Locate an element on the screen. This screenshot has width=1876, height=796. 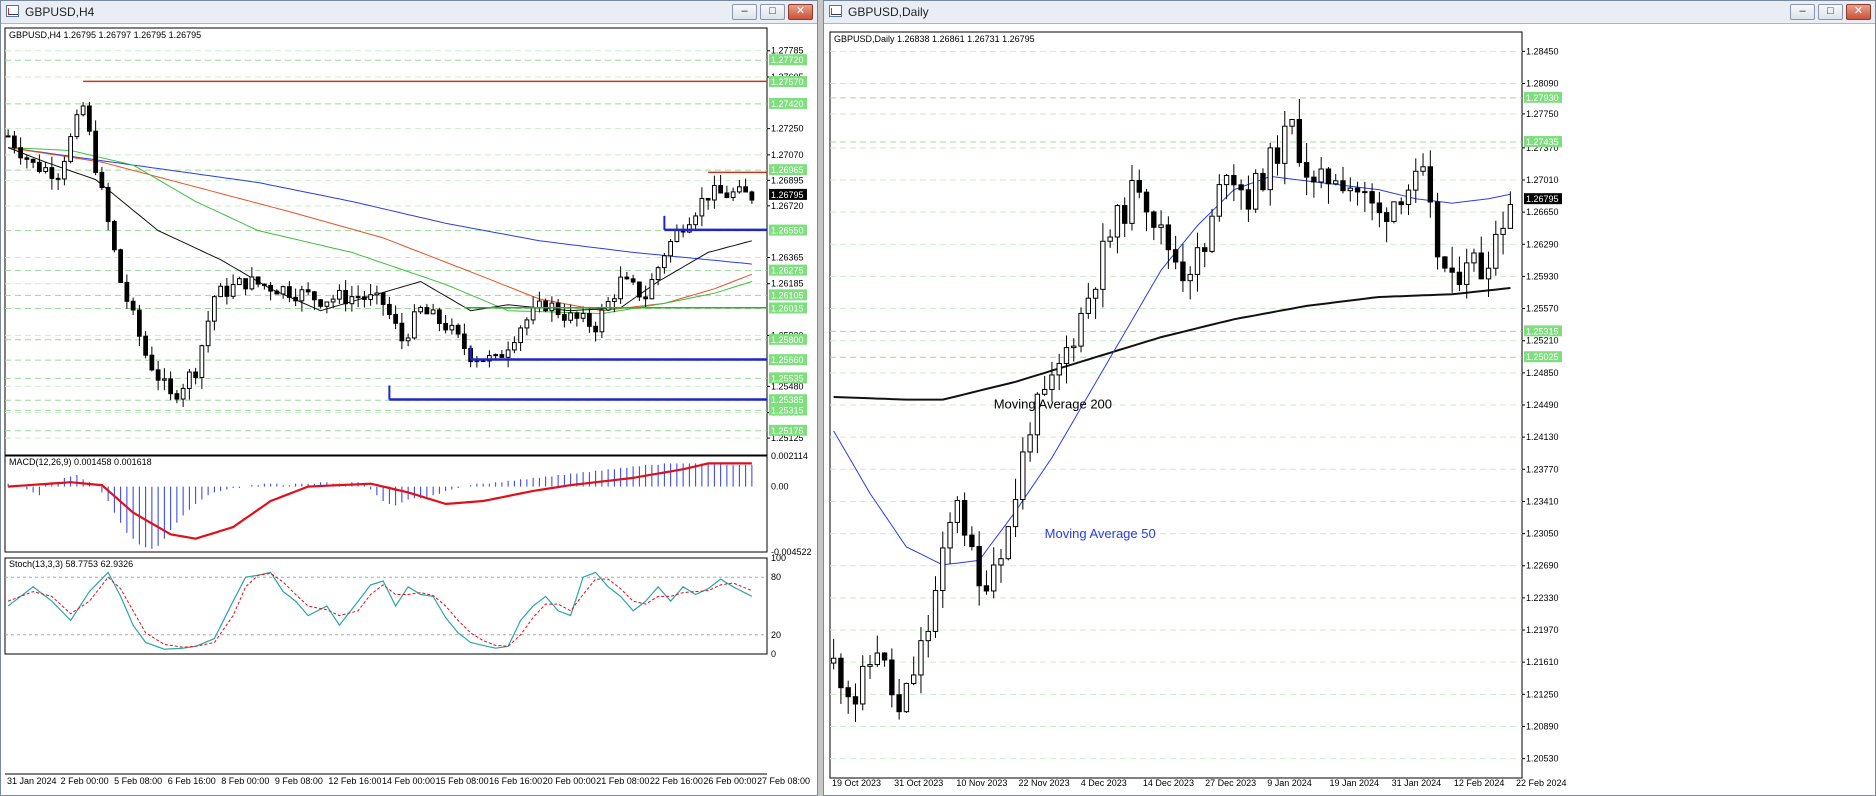
chart-icon is located at coordinates (12, 11).